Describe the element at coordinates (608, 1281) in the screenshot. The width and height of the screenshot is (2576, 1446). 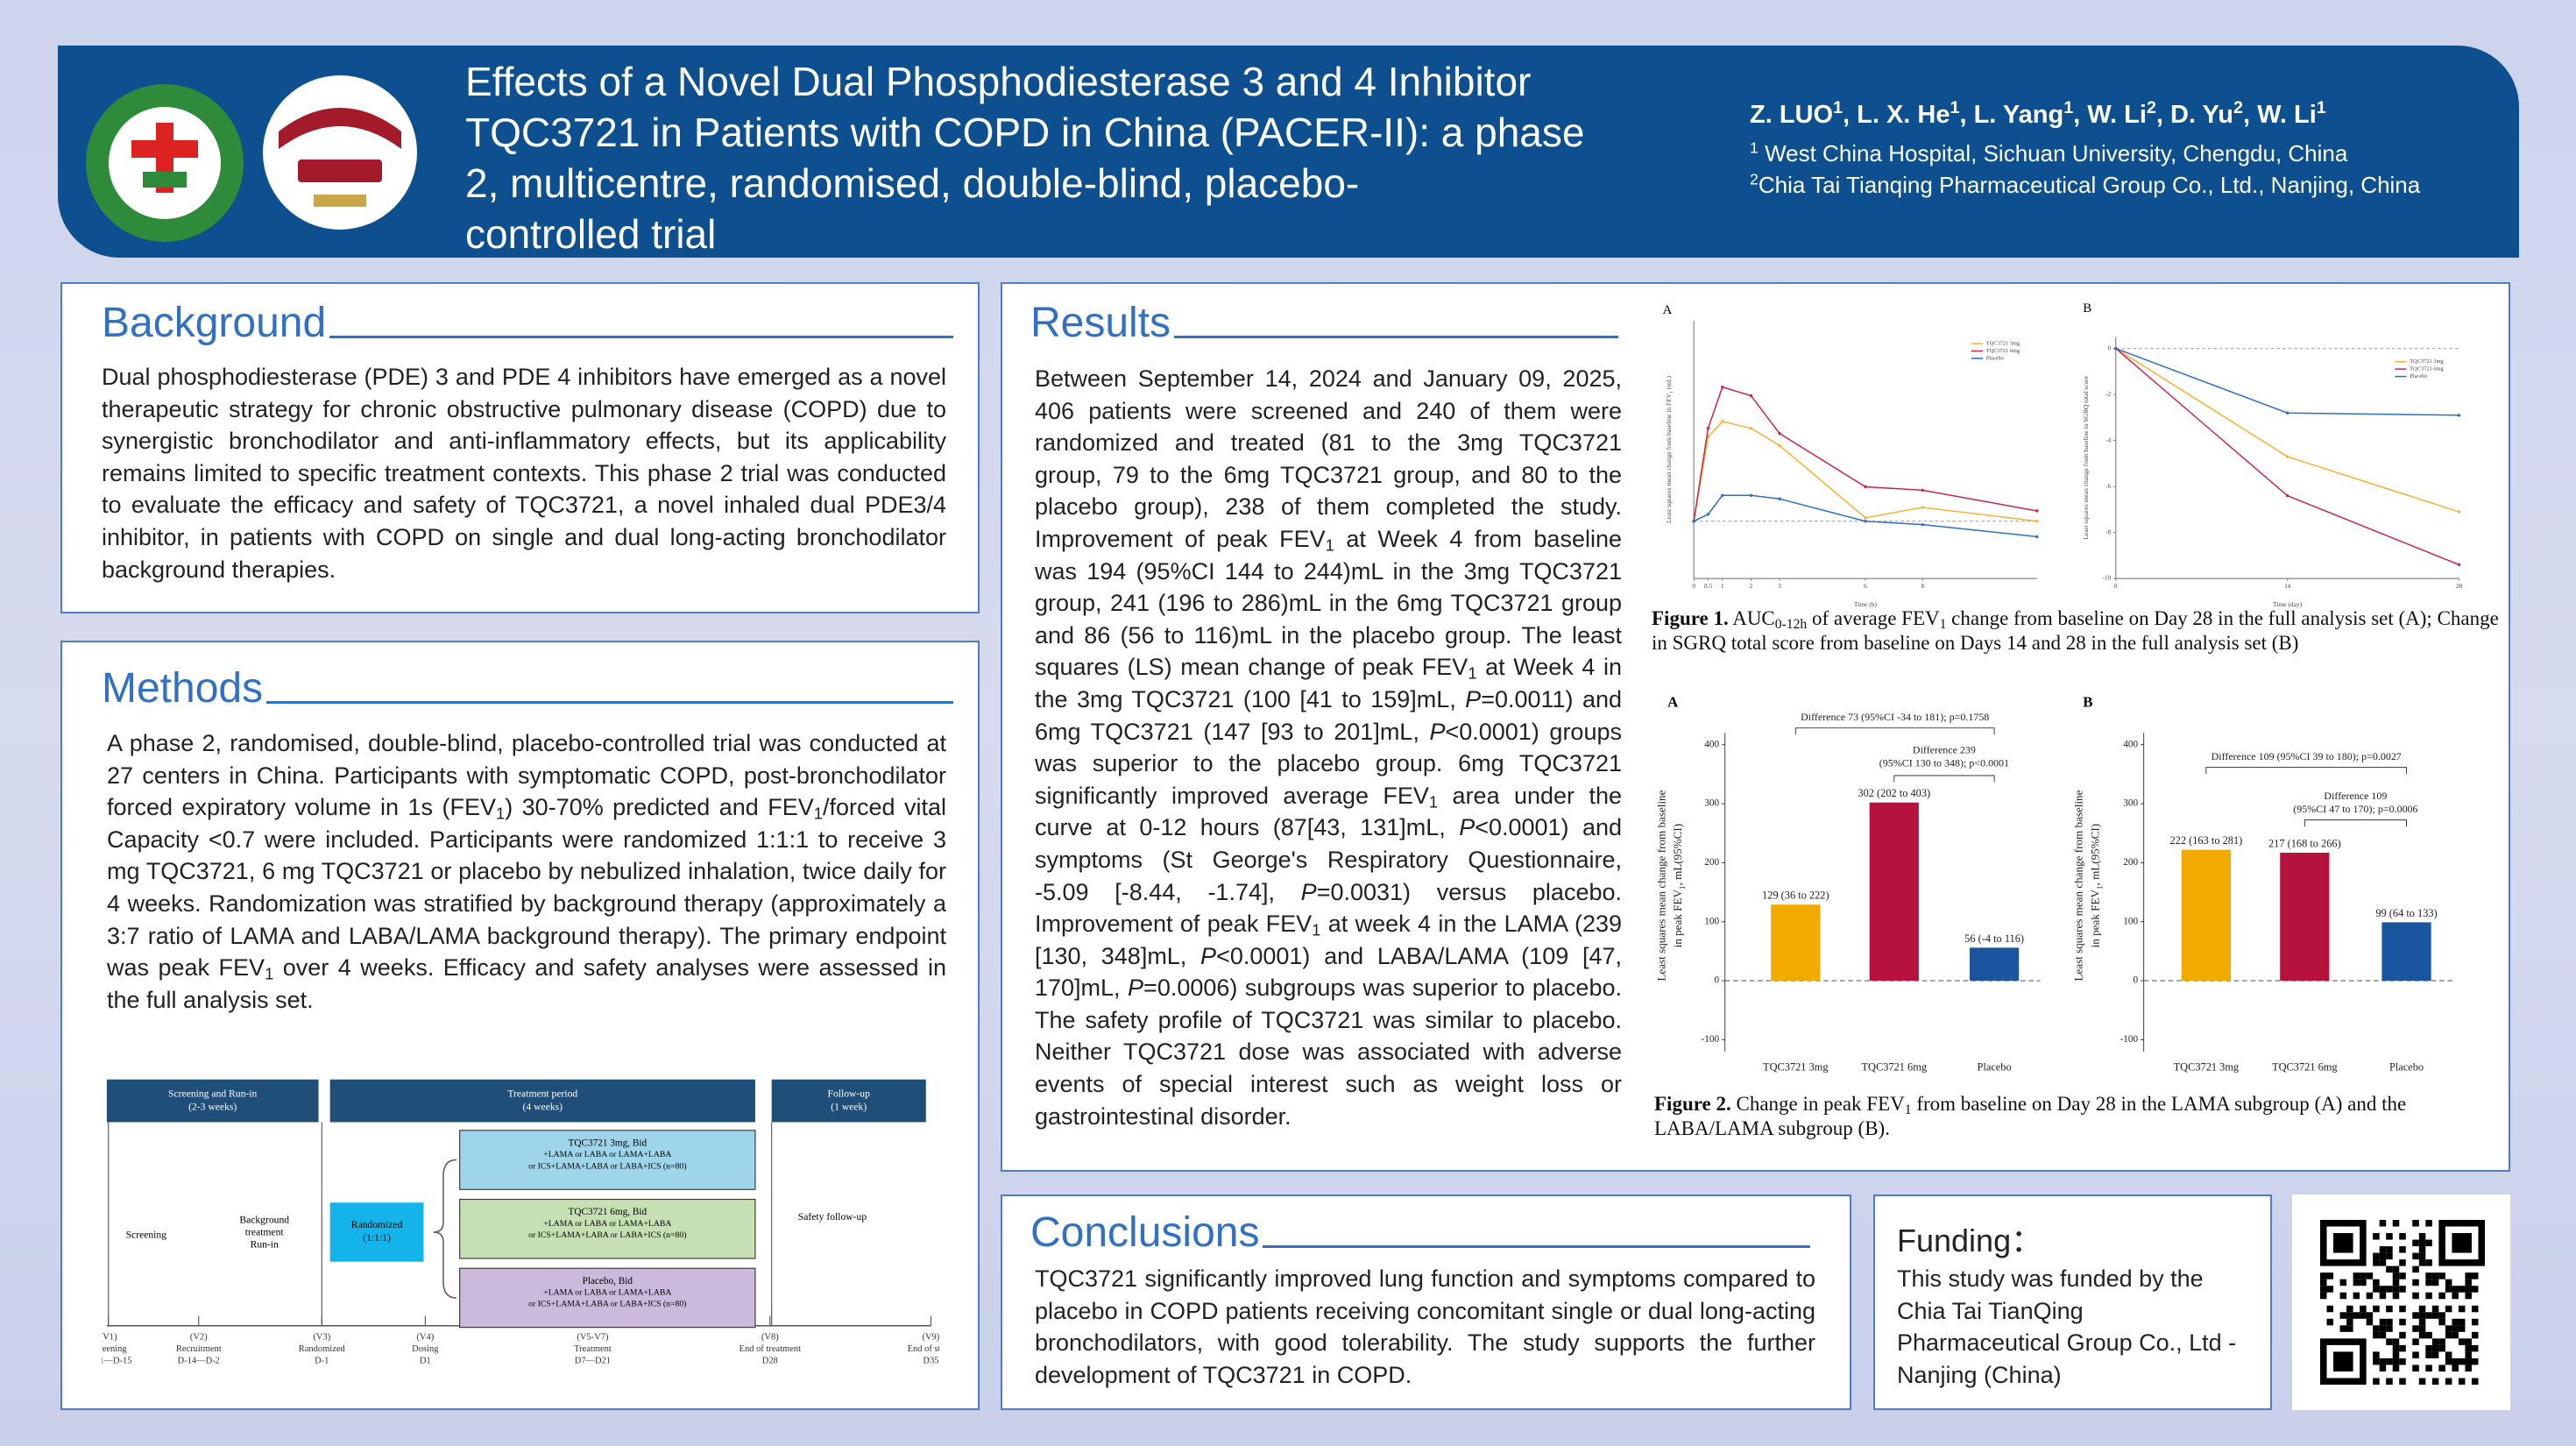
I see `arm-text: Placebo, Bid` at that location.